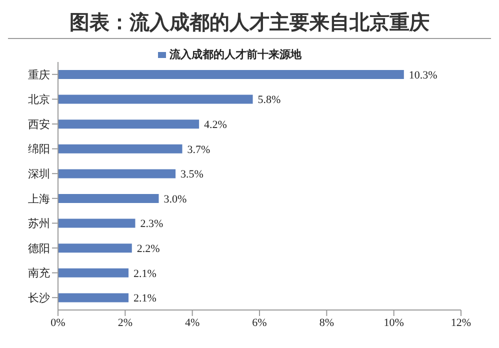 The height and width of the screenshot is (348, 499). I want to click on x-tick-label: 10%, so click(394, 322).